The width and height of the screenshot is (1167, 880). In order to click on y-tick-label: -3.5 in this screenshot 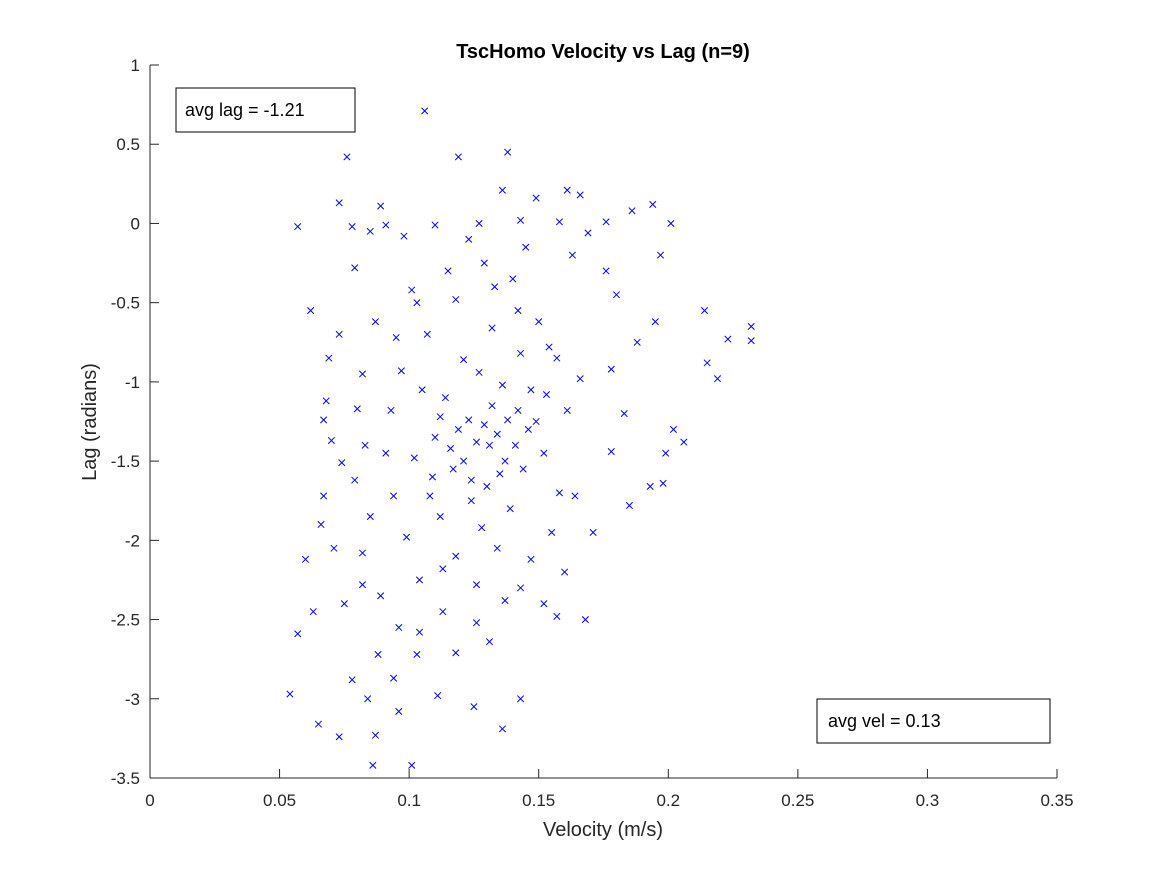, I will do `click(125, 778)`.